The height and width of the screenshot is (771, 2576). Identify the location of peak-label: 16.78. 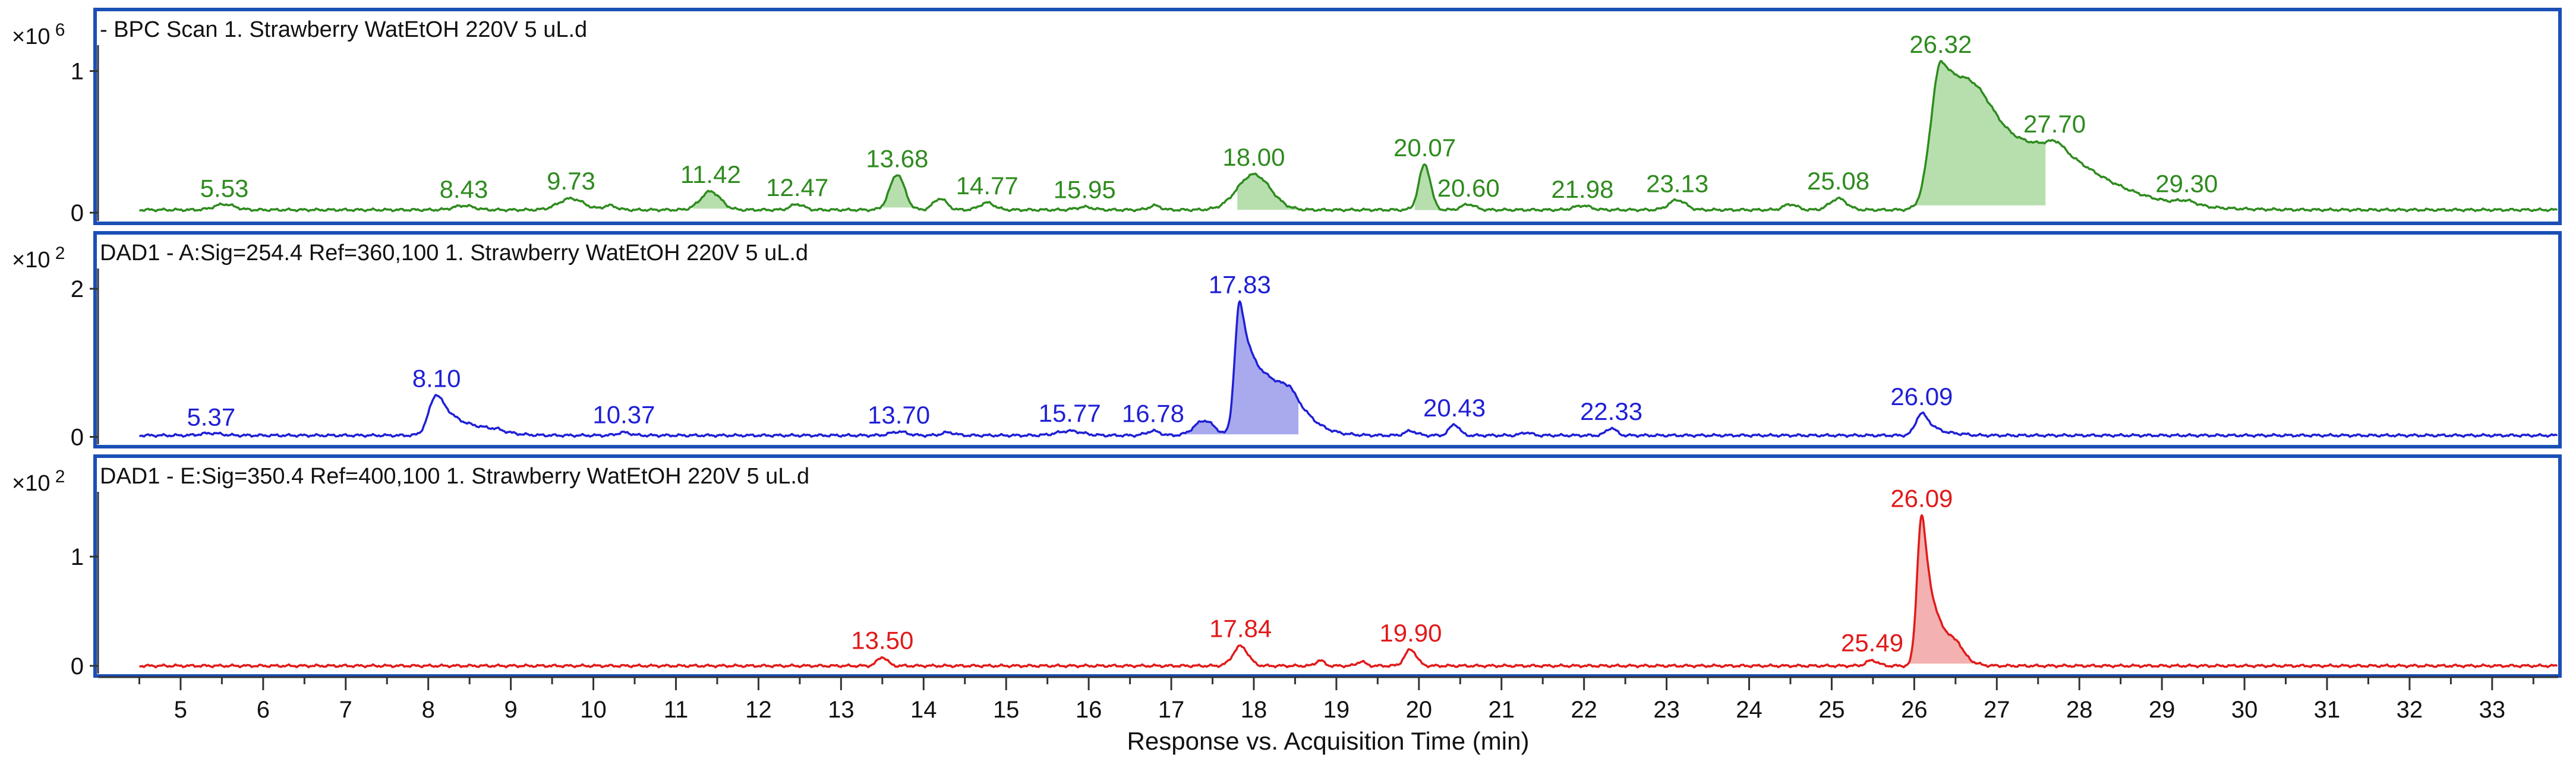
(1153, 414).